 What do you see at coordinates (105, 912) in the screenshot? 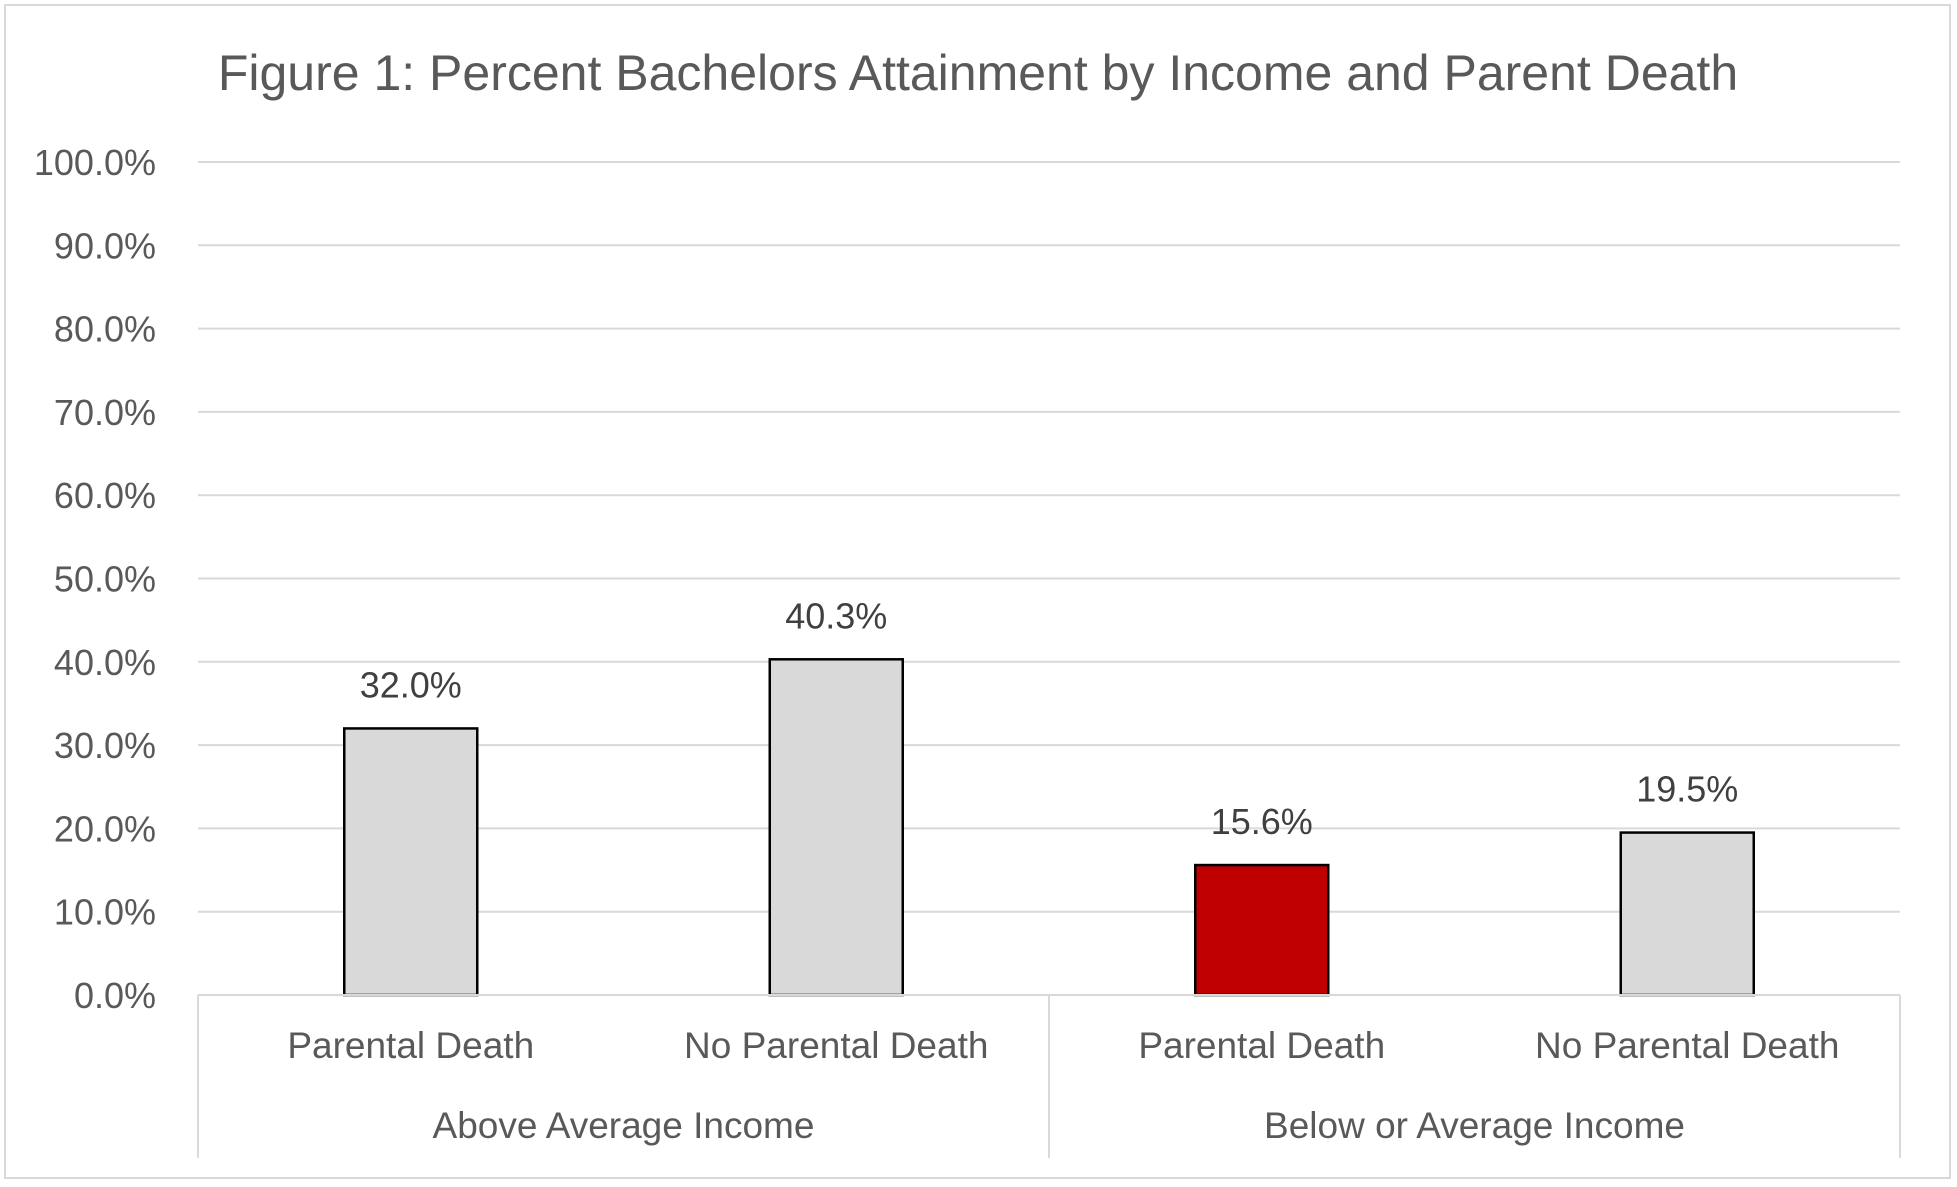
I see `y-tick-label: 10.0%` at bounding box center [105, 912].